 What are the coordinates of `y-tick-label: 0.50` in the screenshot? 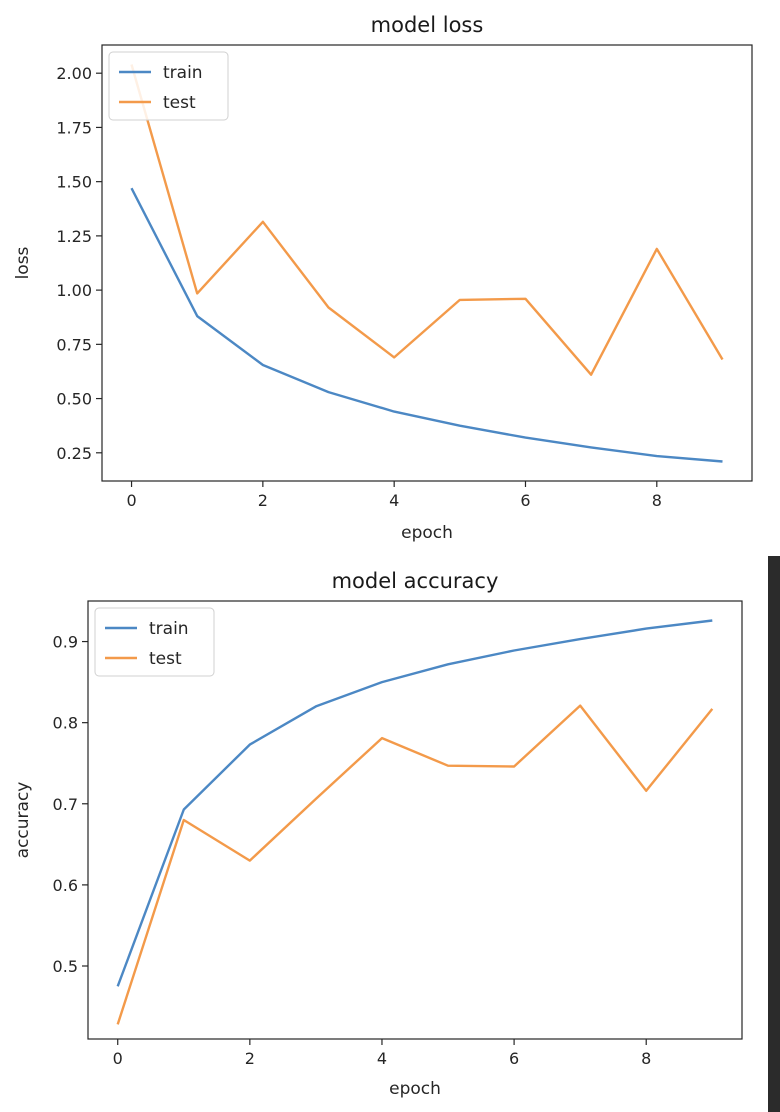 It's located at (74, 399).